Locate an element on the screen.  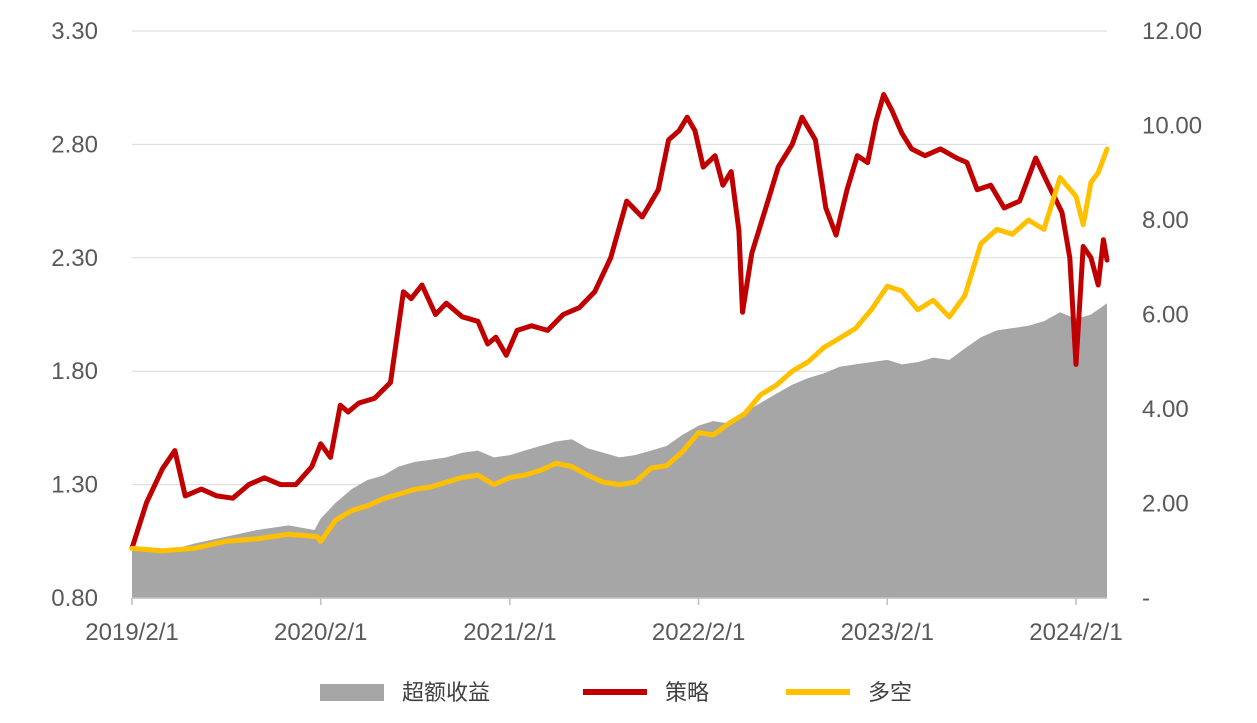
y-left-tick-label: 2.30 is located at coordinates (74, 258).